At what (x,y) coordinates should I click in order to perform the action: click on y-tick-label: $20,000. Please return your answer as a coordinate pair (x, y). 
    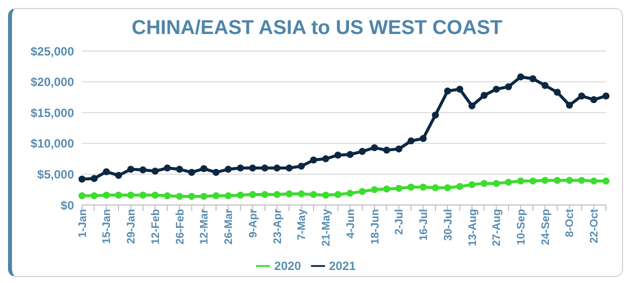
    Looking at the image, I should click on (52, 82).